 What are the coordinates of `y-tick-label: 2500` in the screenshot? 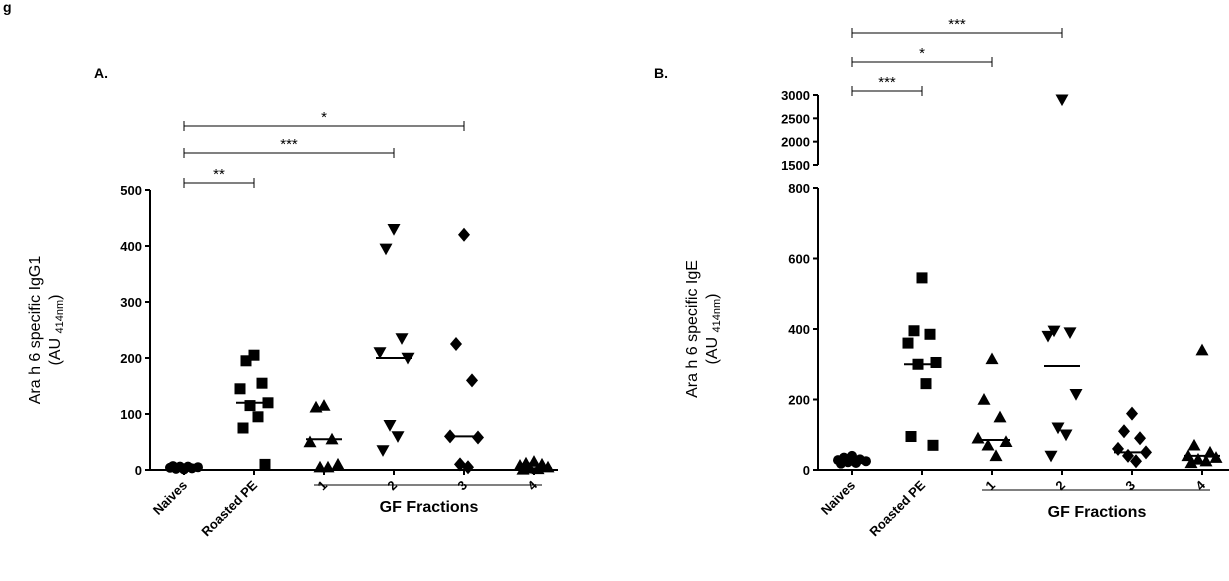 It's located at (795, 118).